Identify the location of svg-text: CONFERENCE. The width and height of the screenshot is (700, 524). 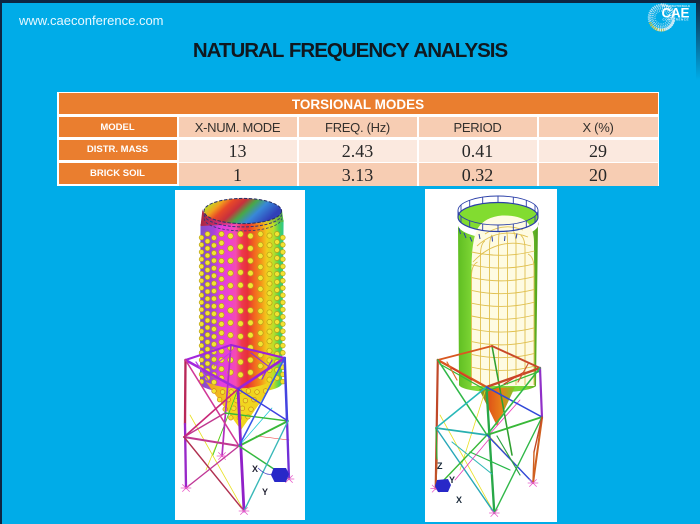
(676, 20).